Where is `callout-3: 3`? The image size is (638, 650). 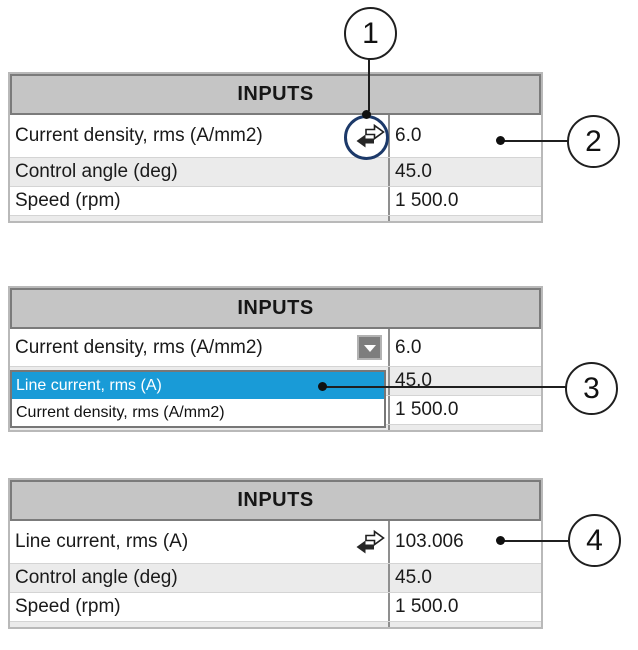 callout-3: 3 is located at coordinates (591, 388).